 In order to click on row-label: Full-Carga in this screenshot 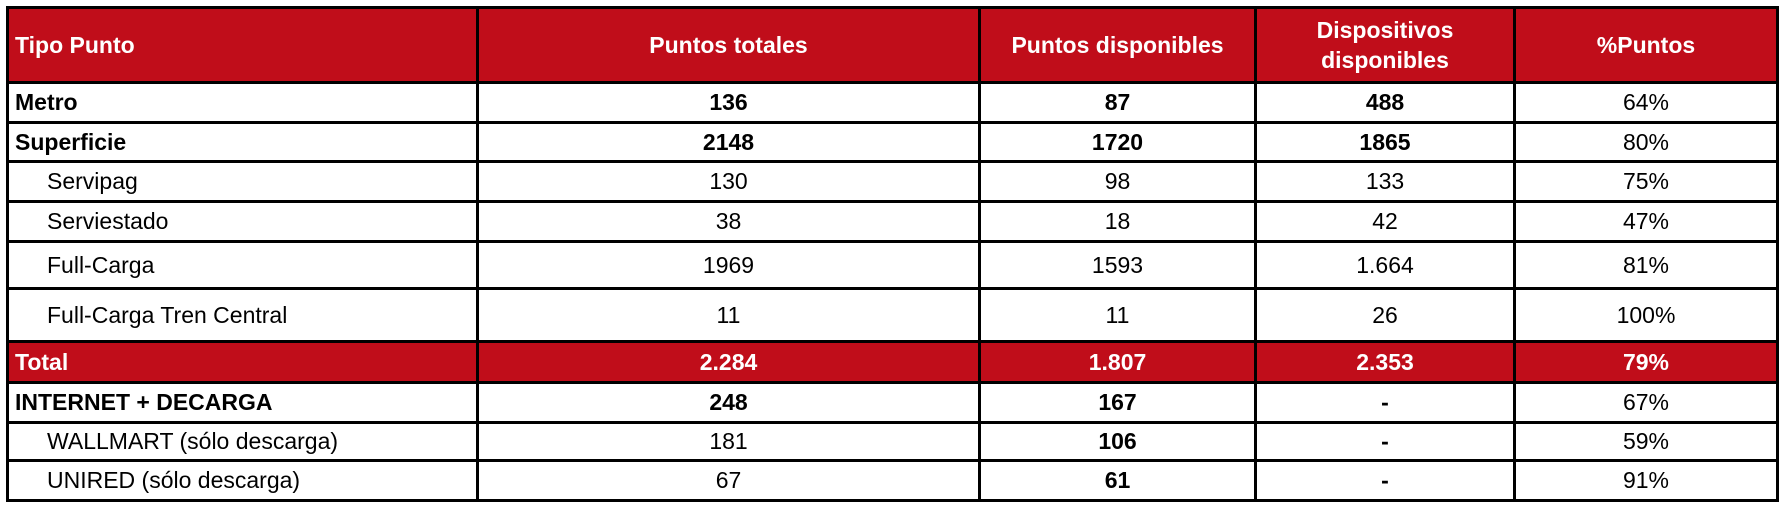, I will do `click(242, 265)`.